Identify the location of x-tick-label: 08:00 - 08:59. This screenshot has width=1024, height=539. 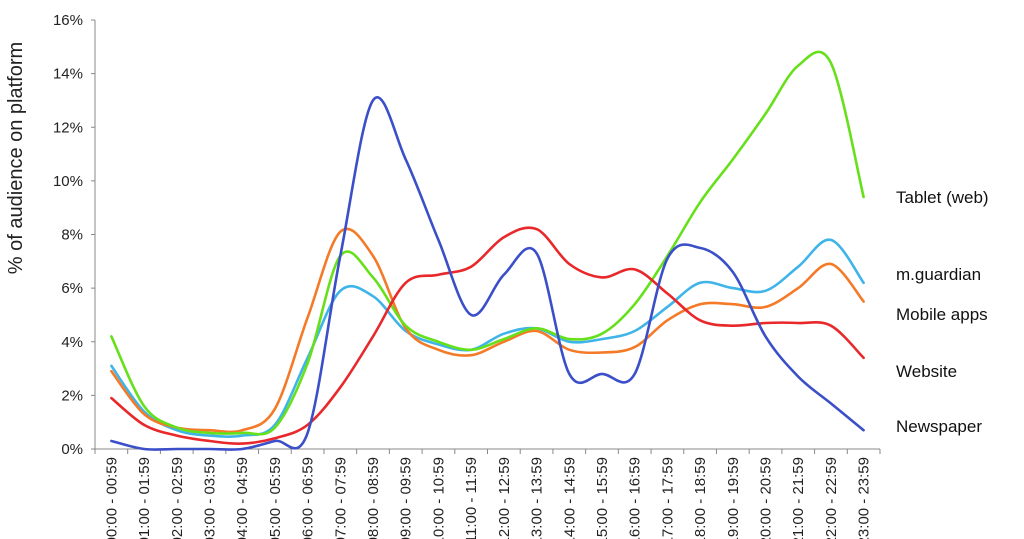
(373, 498).